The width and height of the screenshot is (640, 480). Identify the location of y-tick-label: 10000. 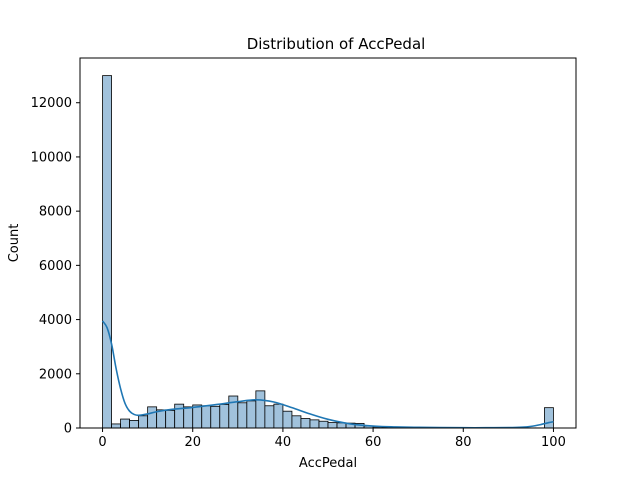
(51, 157).